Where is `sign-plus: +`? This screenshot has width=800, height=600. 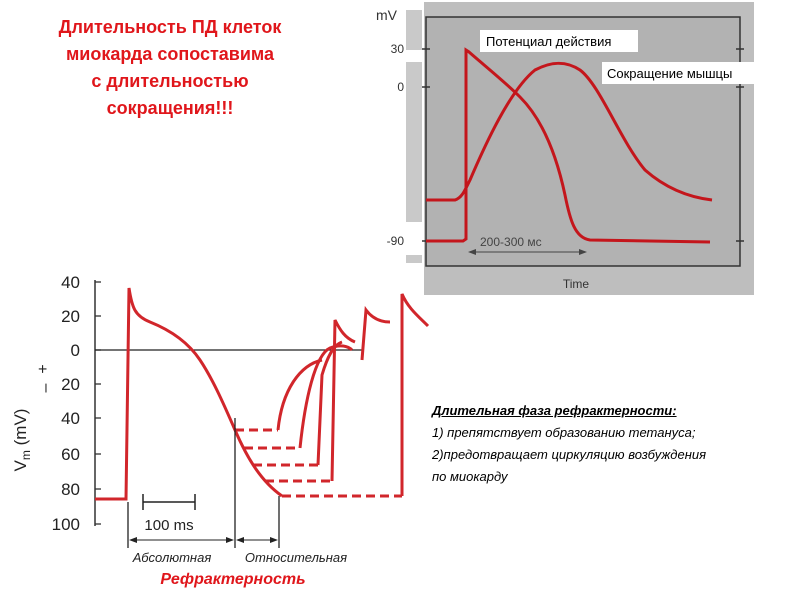 sign-plus: + is located at coordinates (43, 368).